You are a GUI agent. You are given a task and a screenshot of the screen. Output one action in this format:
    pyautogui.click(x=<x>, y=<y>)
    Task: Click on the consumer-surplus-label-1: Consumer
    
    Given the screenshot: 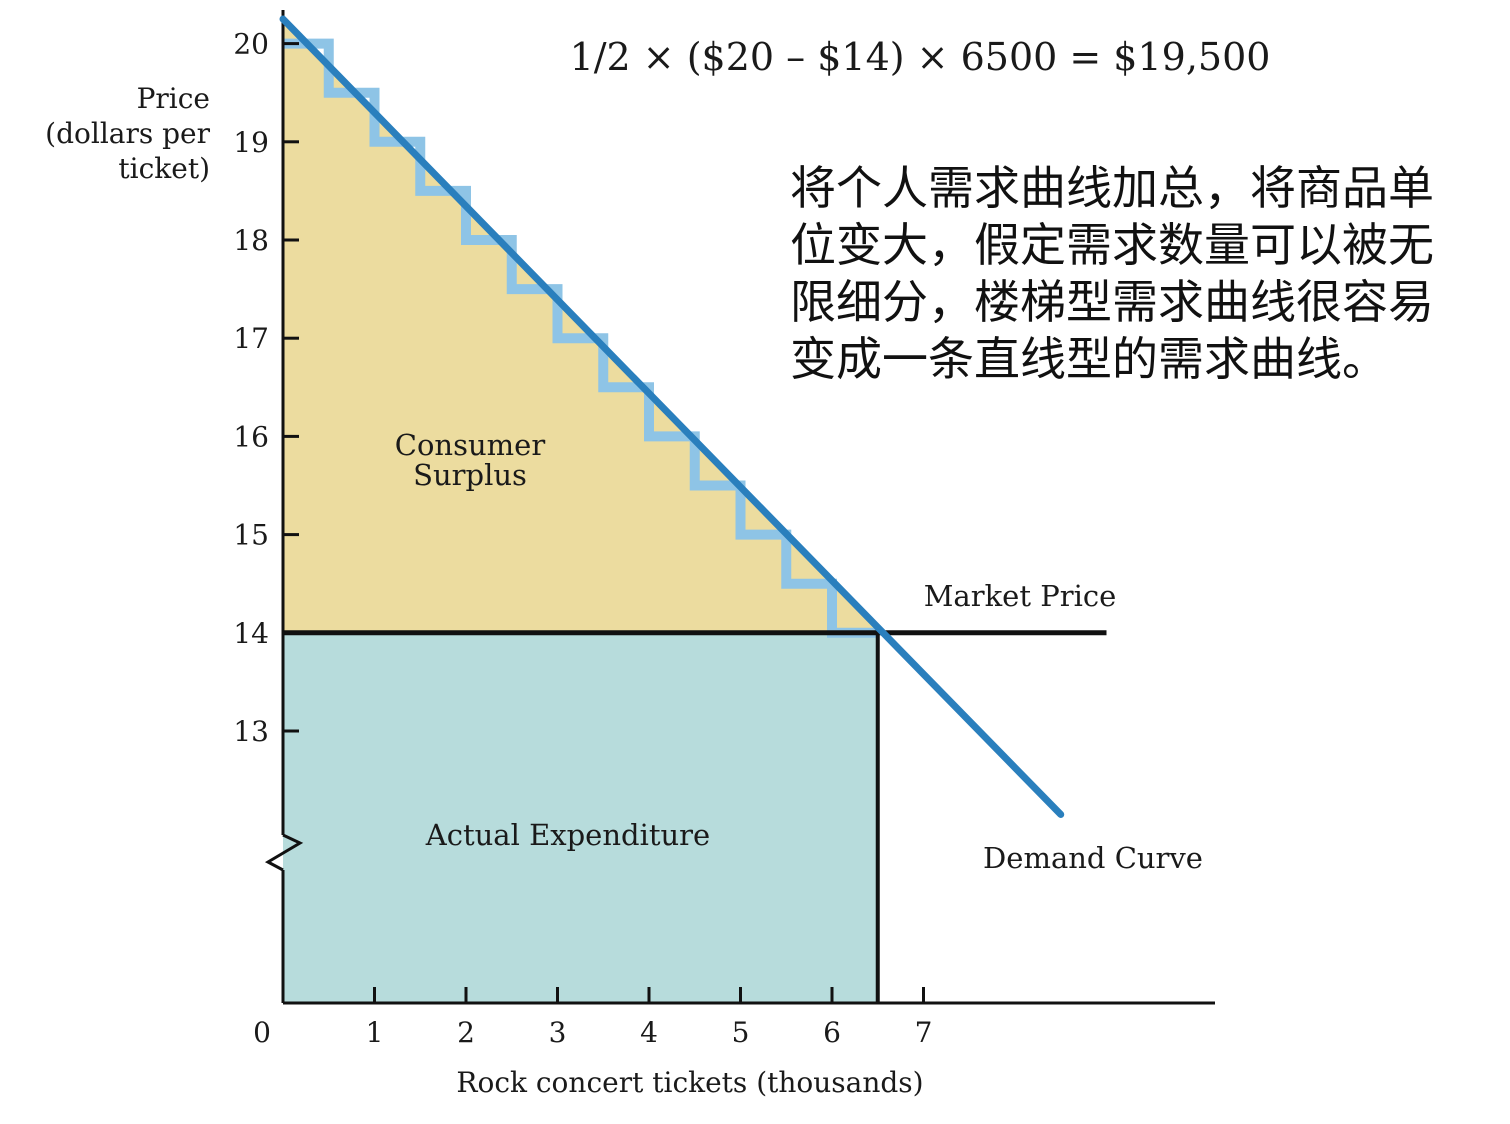 What is the action you would take?
    pyautogui.click(x=470, y=445)
    